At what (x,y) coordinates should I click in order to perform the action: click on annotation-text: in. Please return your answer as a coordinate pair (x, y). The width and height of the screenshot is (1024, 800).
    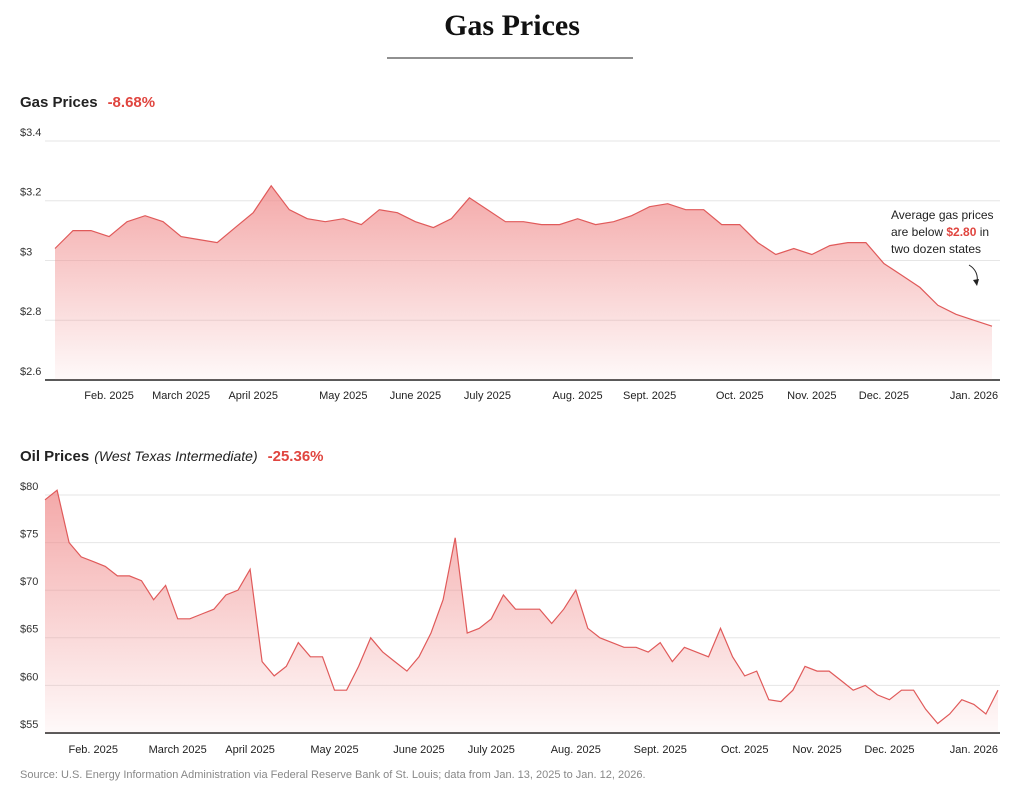
    Looking at the image, I should click on (984, 232).